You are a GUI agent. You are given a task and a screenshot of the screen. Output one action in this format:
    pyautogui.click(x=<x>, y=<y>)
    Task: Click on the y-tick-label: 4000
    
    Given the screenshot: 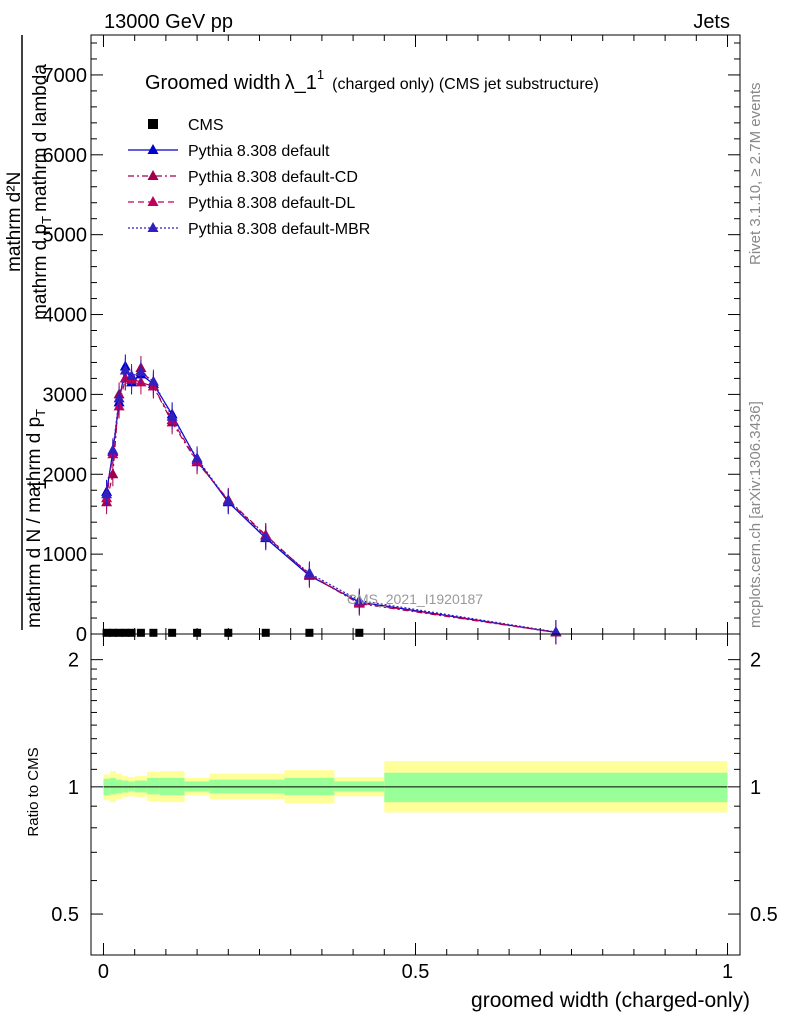 What is the action you would take?
    pyautogui.click(x=65, y=316)
    